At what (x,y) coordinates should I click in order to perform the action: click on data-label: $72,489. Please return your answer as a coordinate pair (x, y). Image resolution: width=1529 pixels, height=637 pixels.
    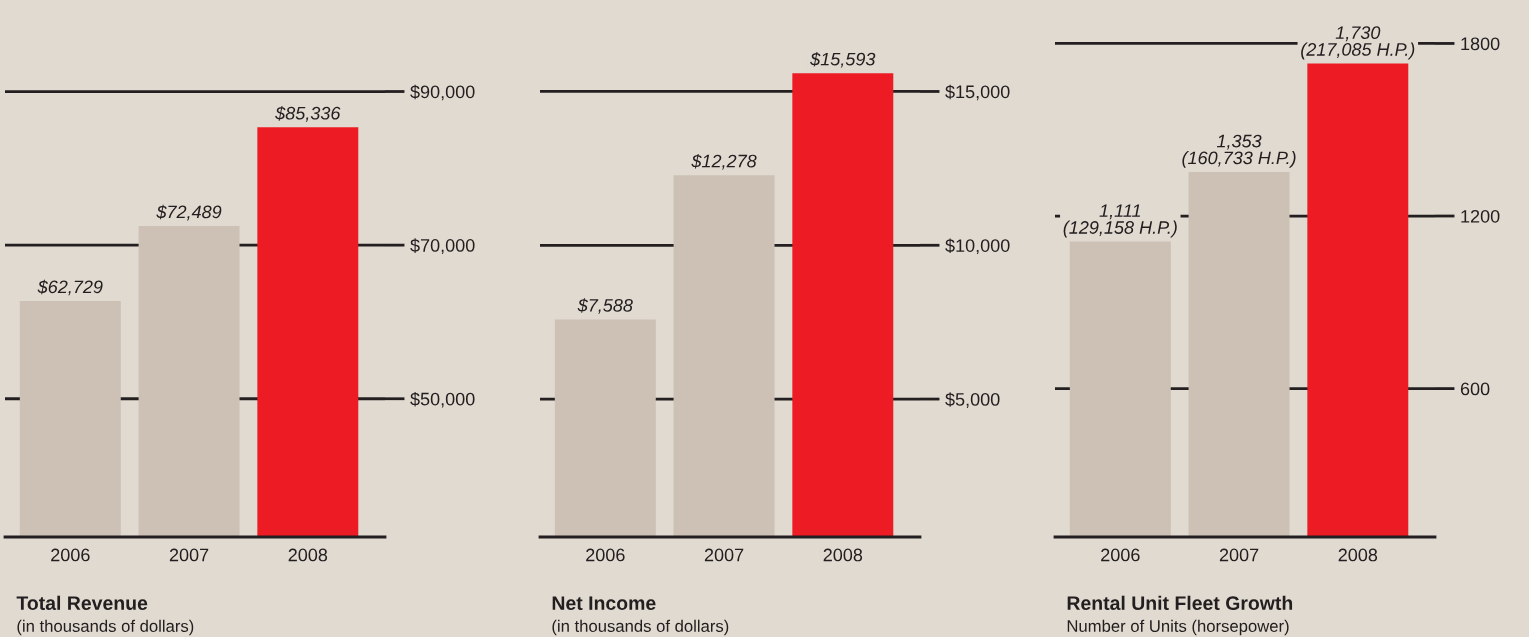
    Looking at the image, I should click on (189, 212).